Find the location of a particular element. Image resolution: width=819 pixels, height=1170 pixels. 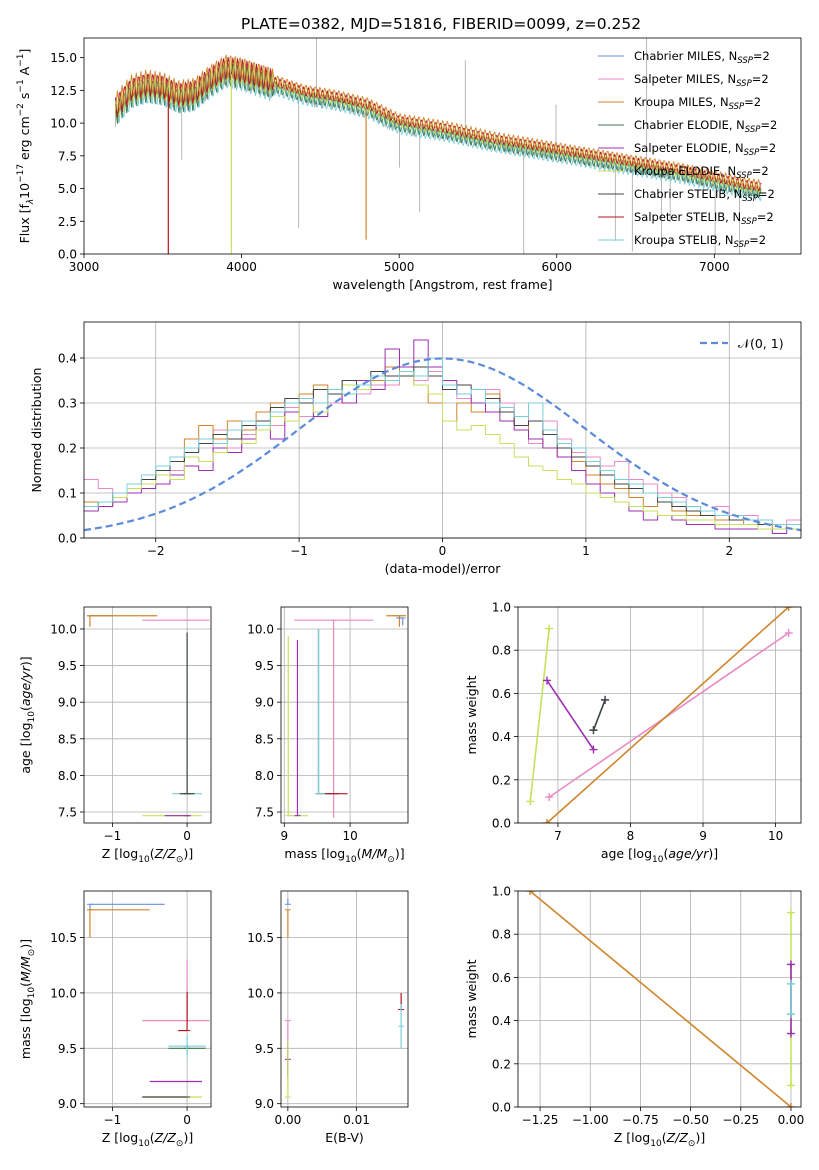

y-axis-label: Normed distribution is located at coordinates (36, 430).